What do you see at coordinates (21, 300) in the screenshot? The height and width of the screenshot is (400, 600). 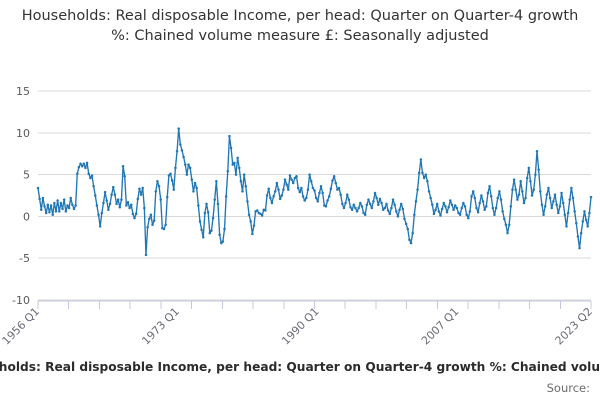 I see `y-axis-tick-label: -10` at bounding box center [21, 300].